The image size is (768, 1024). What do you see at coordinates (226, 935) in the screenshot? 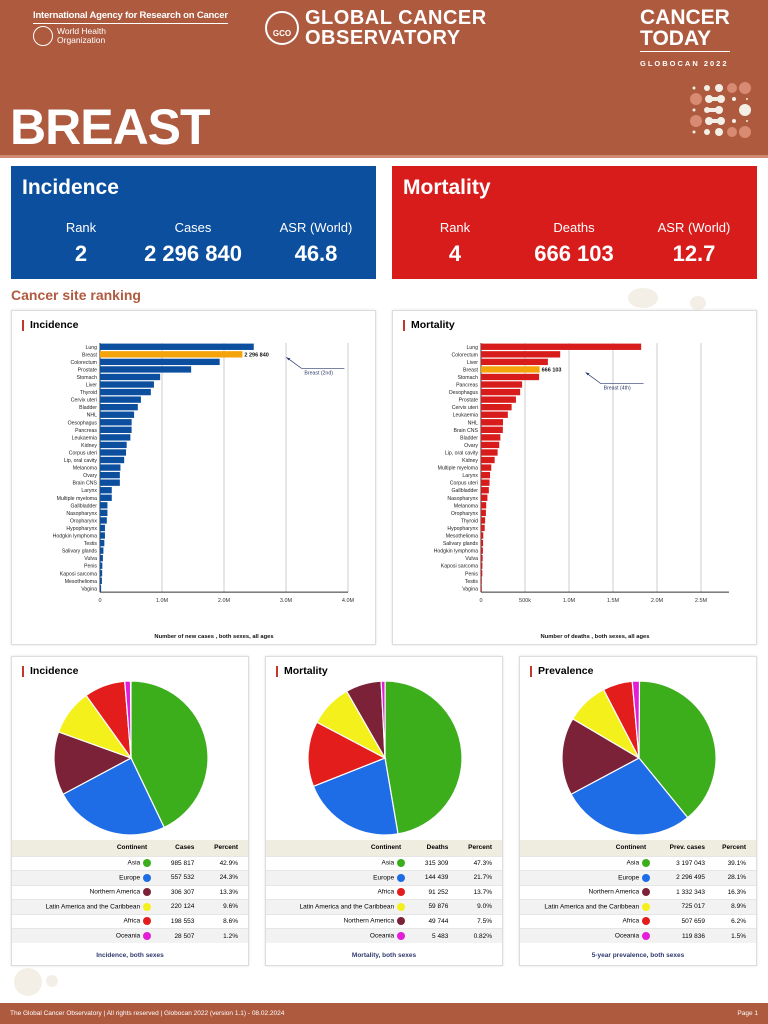
I see `percent-cell: 1.2%` at bounding box center [226, 935].